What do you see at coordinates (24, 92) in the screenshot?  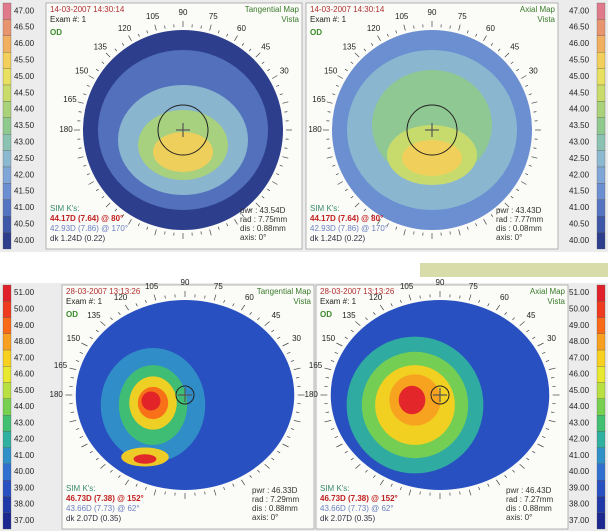 I see `scale-label: 44.50` at bounding box center [24, 92].